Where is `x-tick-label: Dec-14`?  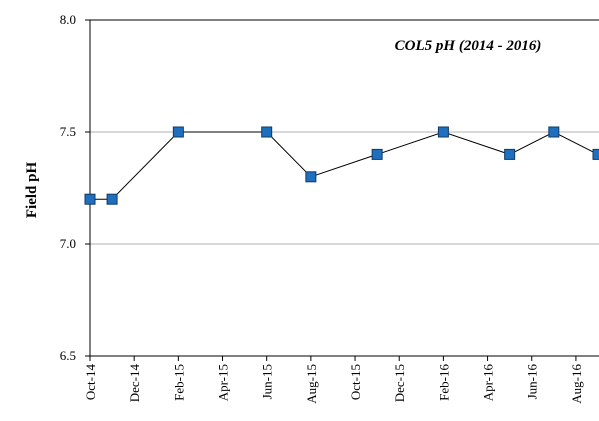 x-tick-label: Dec-14 is located at coordinates (134, 383).